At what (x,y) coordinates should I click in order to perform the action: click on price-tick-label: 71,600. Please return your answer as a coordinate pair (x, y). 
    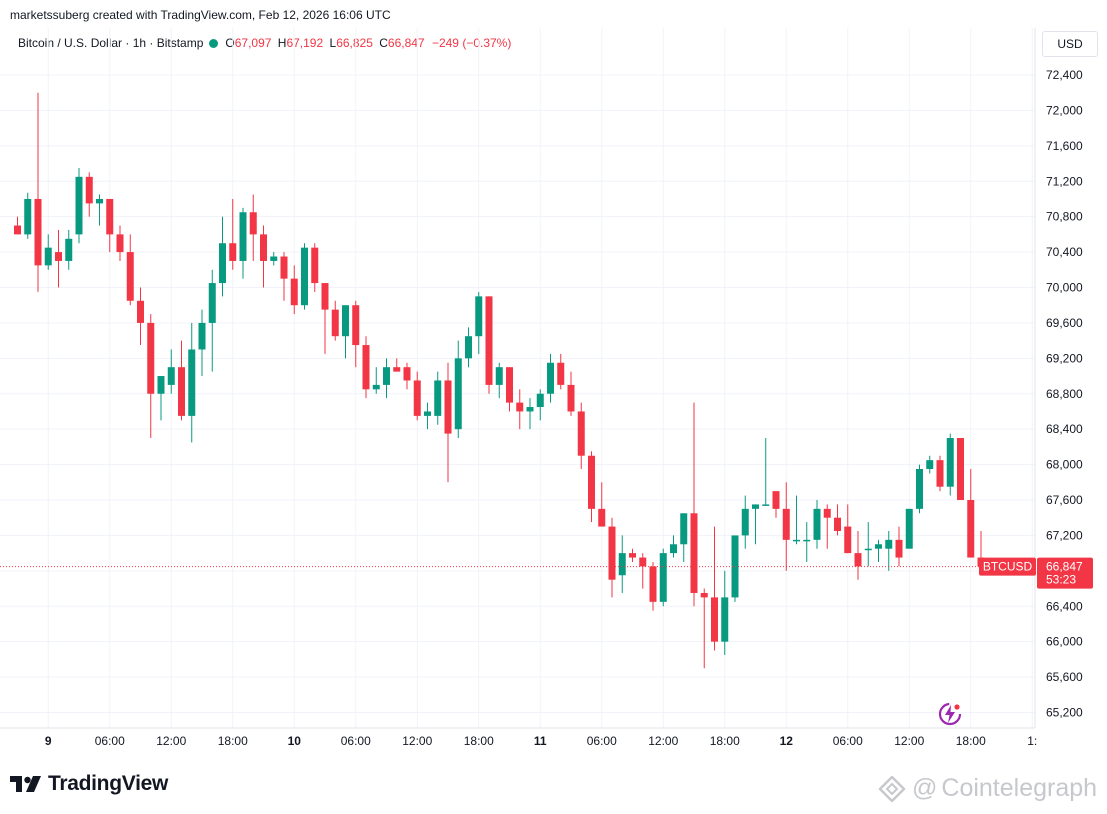
    Looking at the image, I should click on (1064, 146).